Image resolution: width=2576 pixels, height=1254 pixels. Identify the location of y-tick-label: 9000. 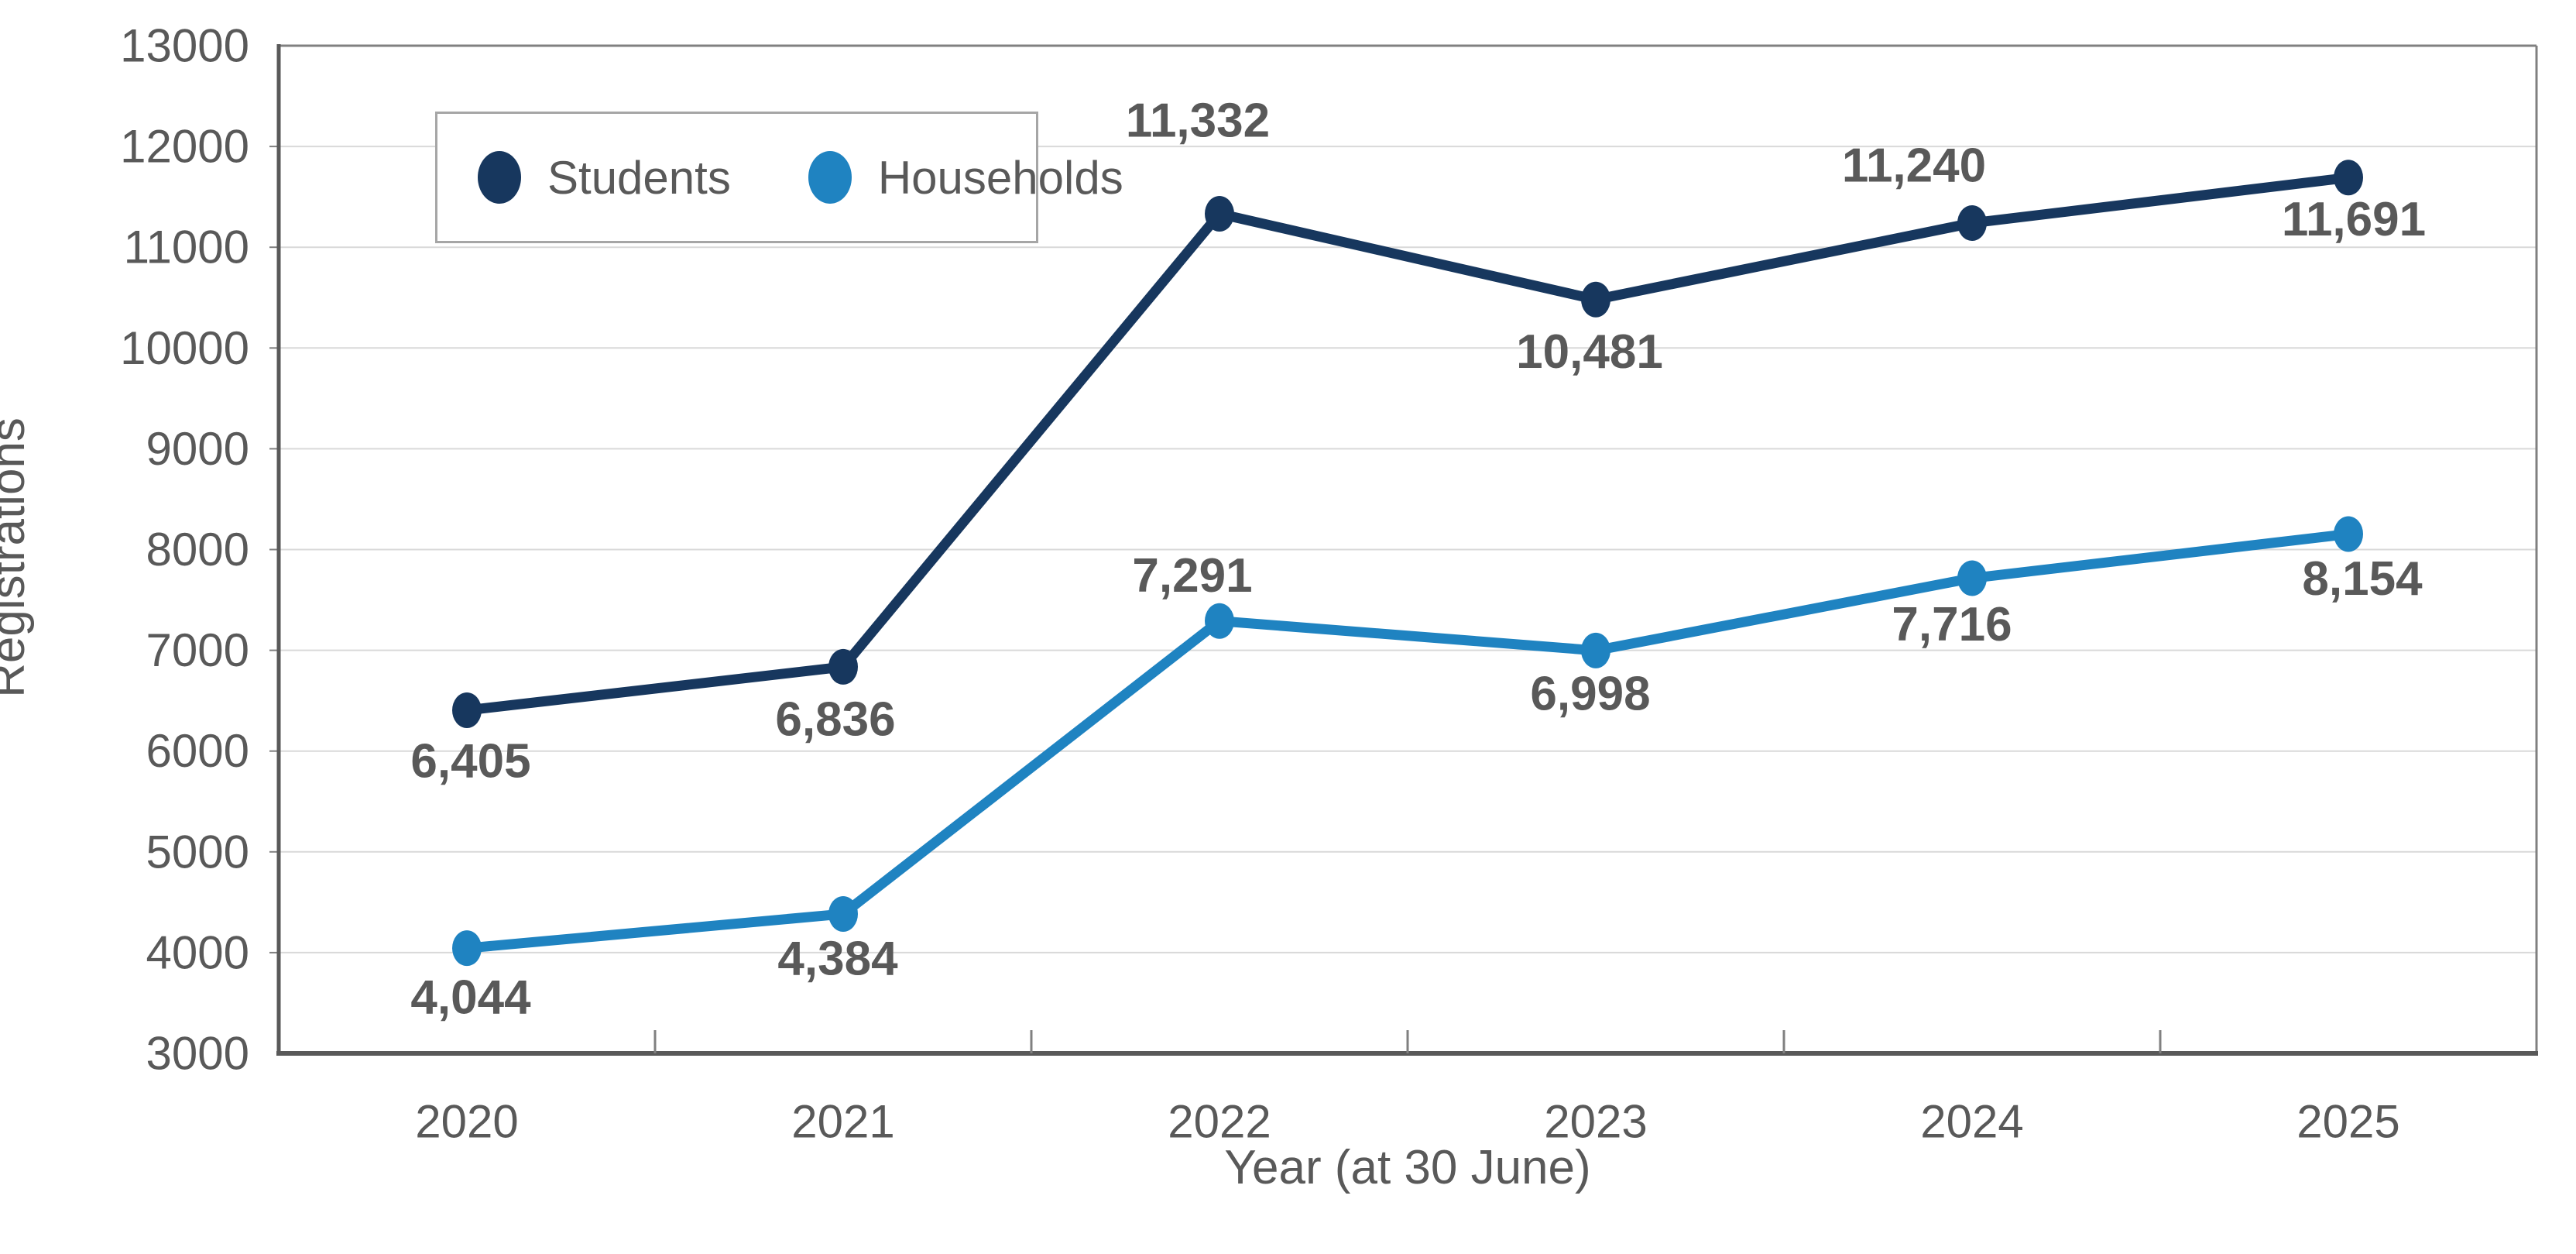
(197, 449).